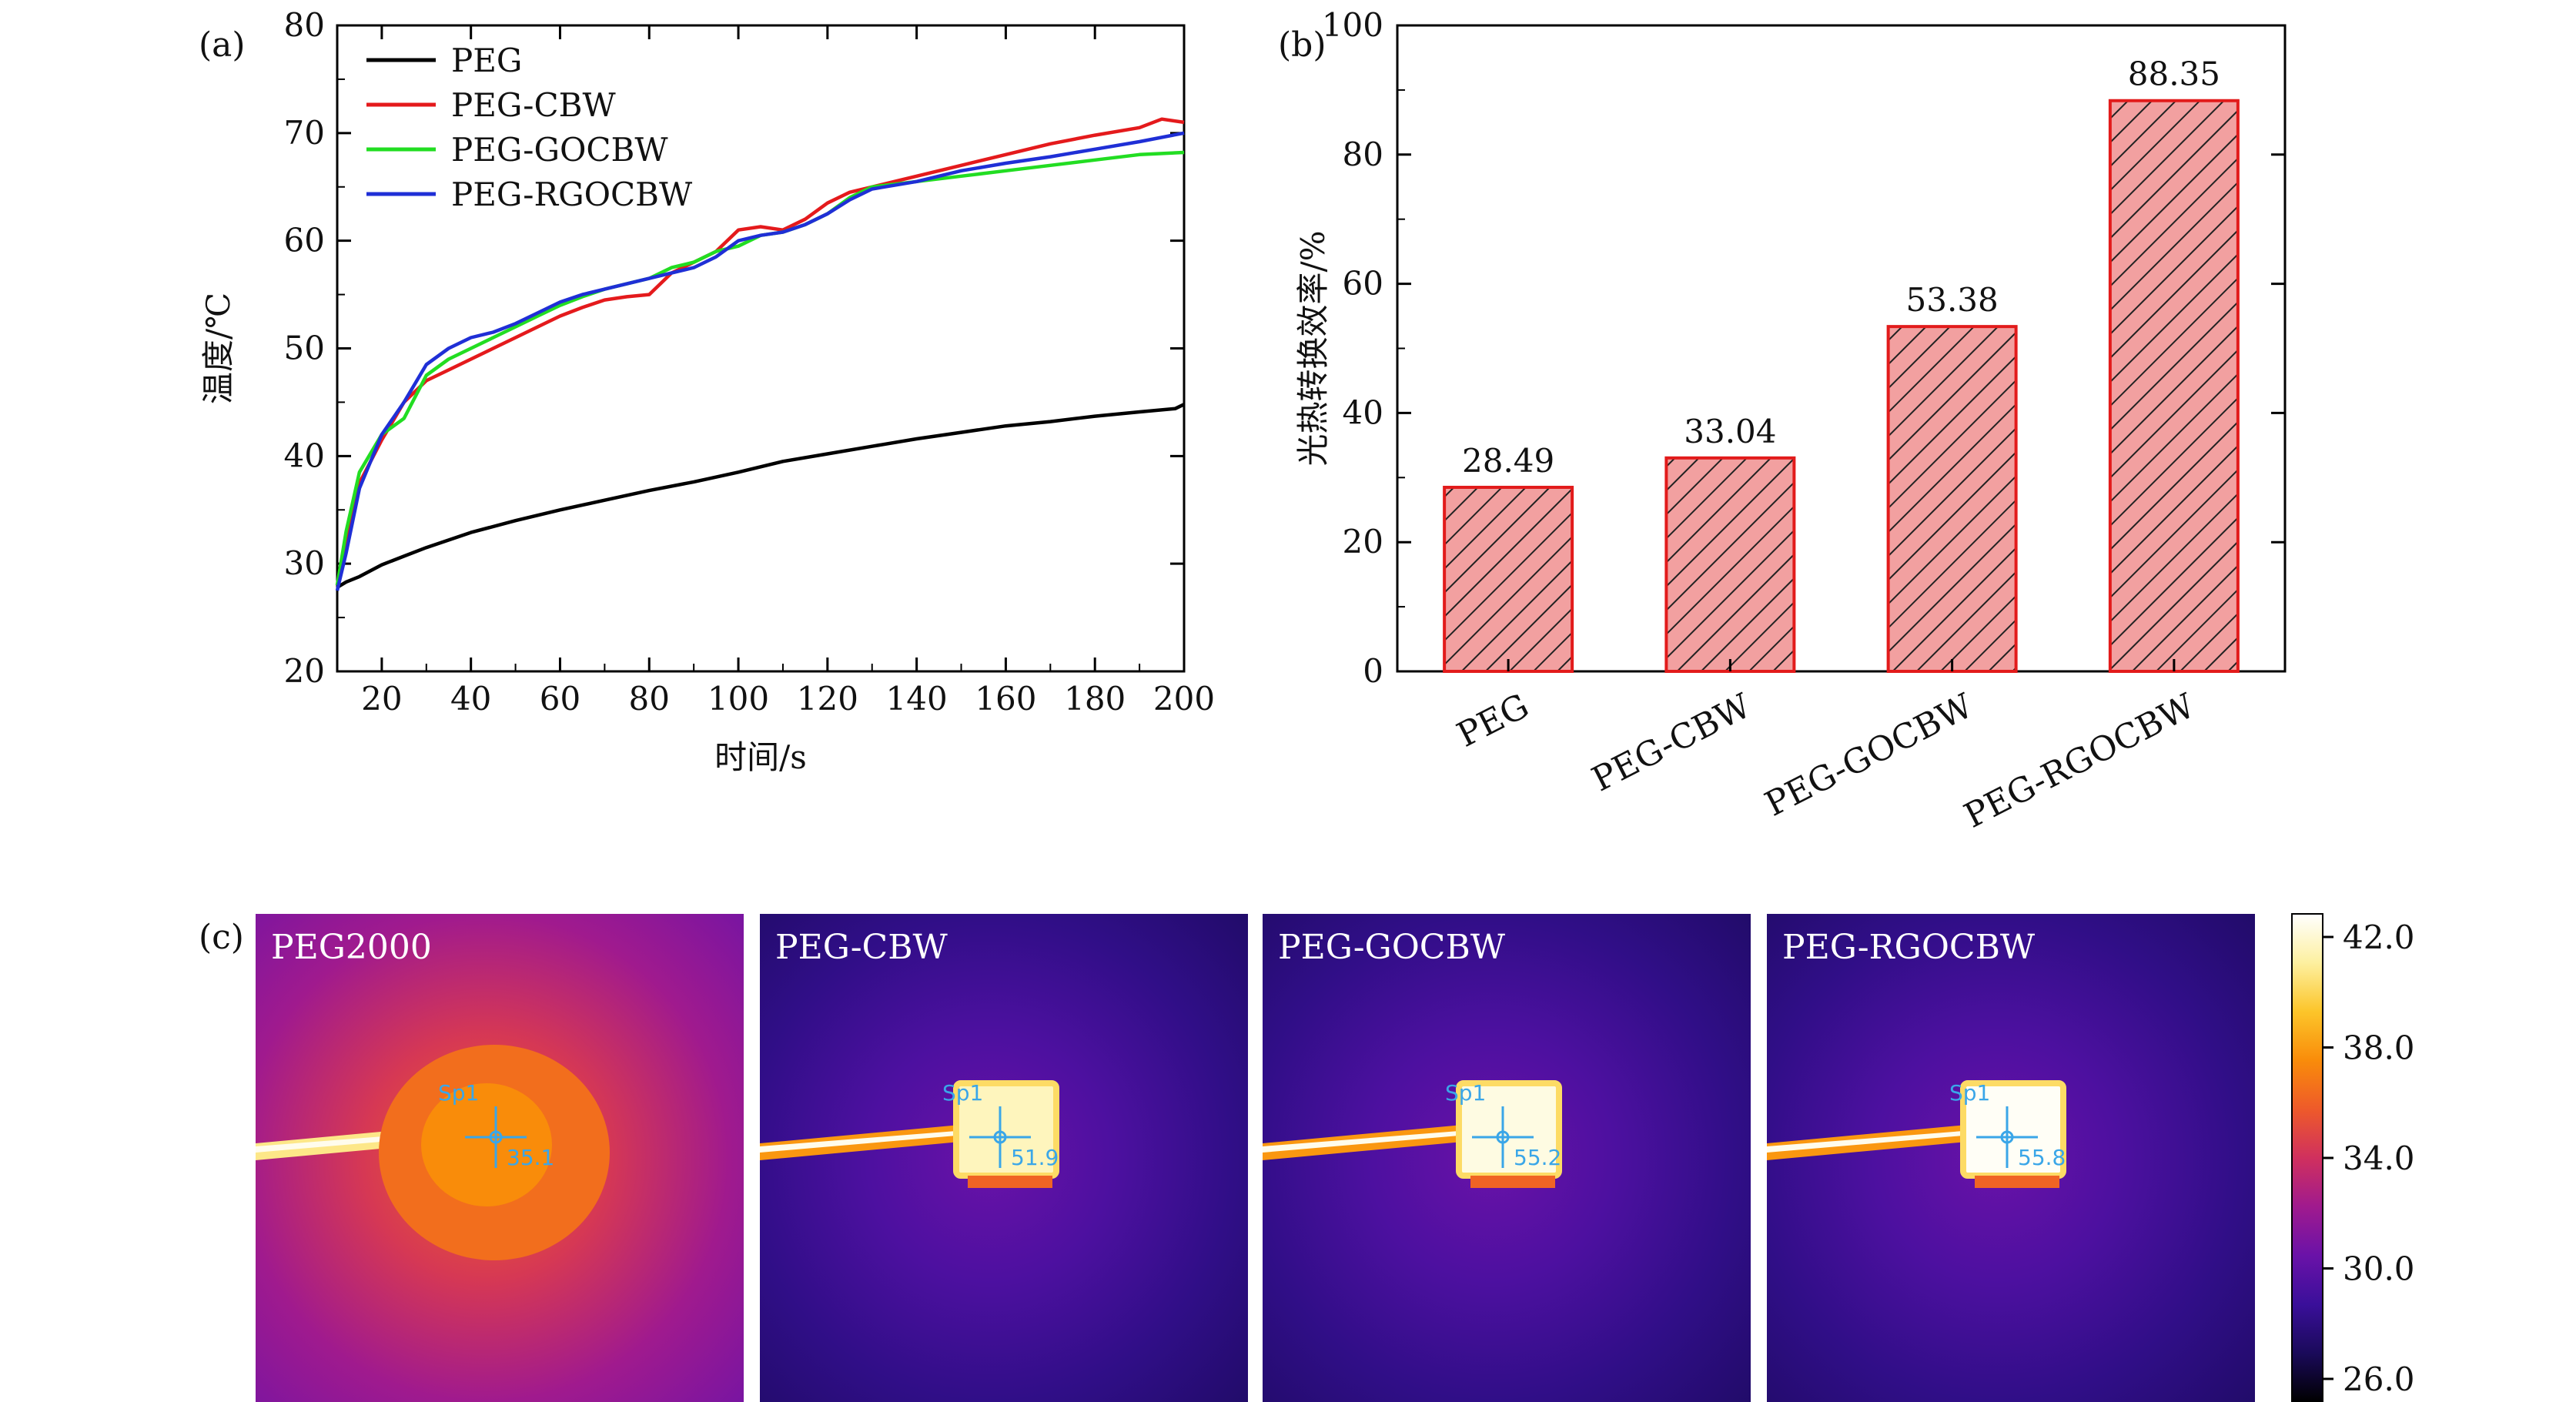 This screenshot has width=2576, height=1402. Describe the element at coordinates (1508, 461) in the screenshot. I see `bar-value-label: 28.49` at that location.